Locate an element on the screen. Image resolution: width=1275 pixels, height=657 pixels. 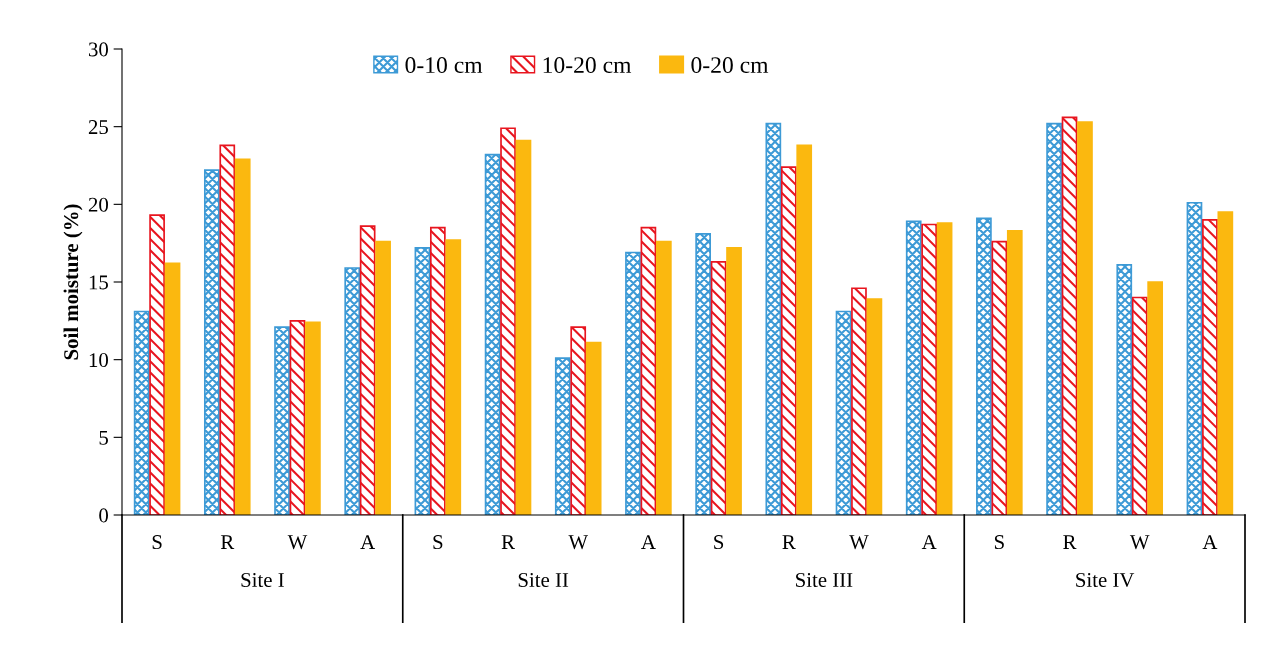
y-tick-label: 5 is located at coordinates (103, 437).